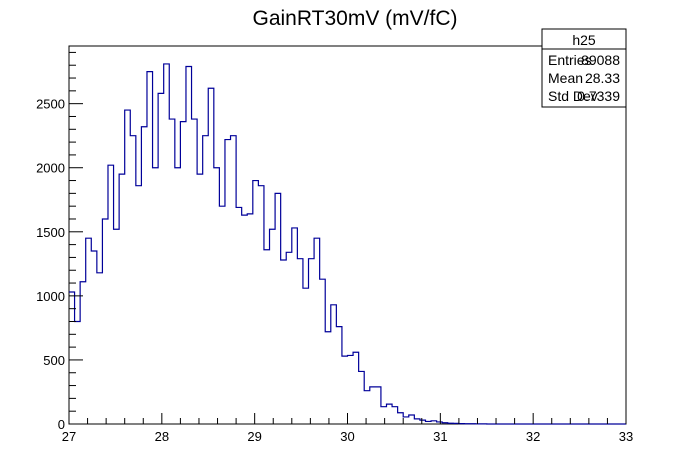  Describe the element at coordinates (573, 96) in the screenshot. I see `stats-stddev-label: Std Dev` at that location.